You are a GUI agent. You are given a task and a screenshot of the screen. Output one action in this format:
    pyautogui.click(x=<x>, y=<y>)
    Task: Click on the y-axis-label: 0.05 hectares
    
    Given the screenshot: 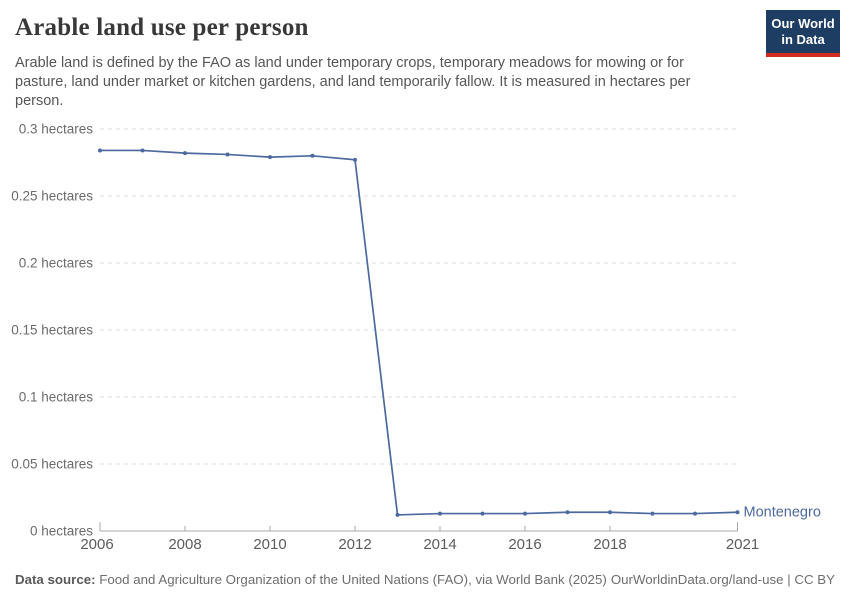 What is the action you would take?
    pyautogui.click(x=52, y=464)
    